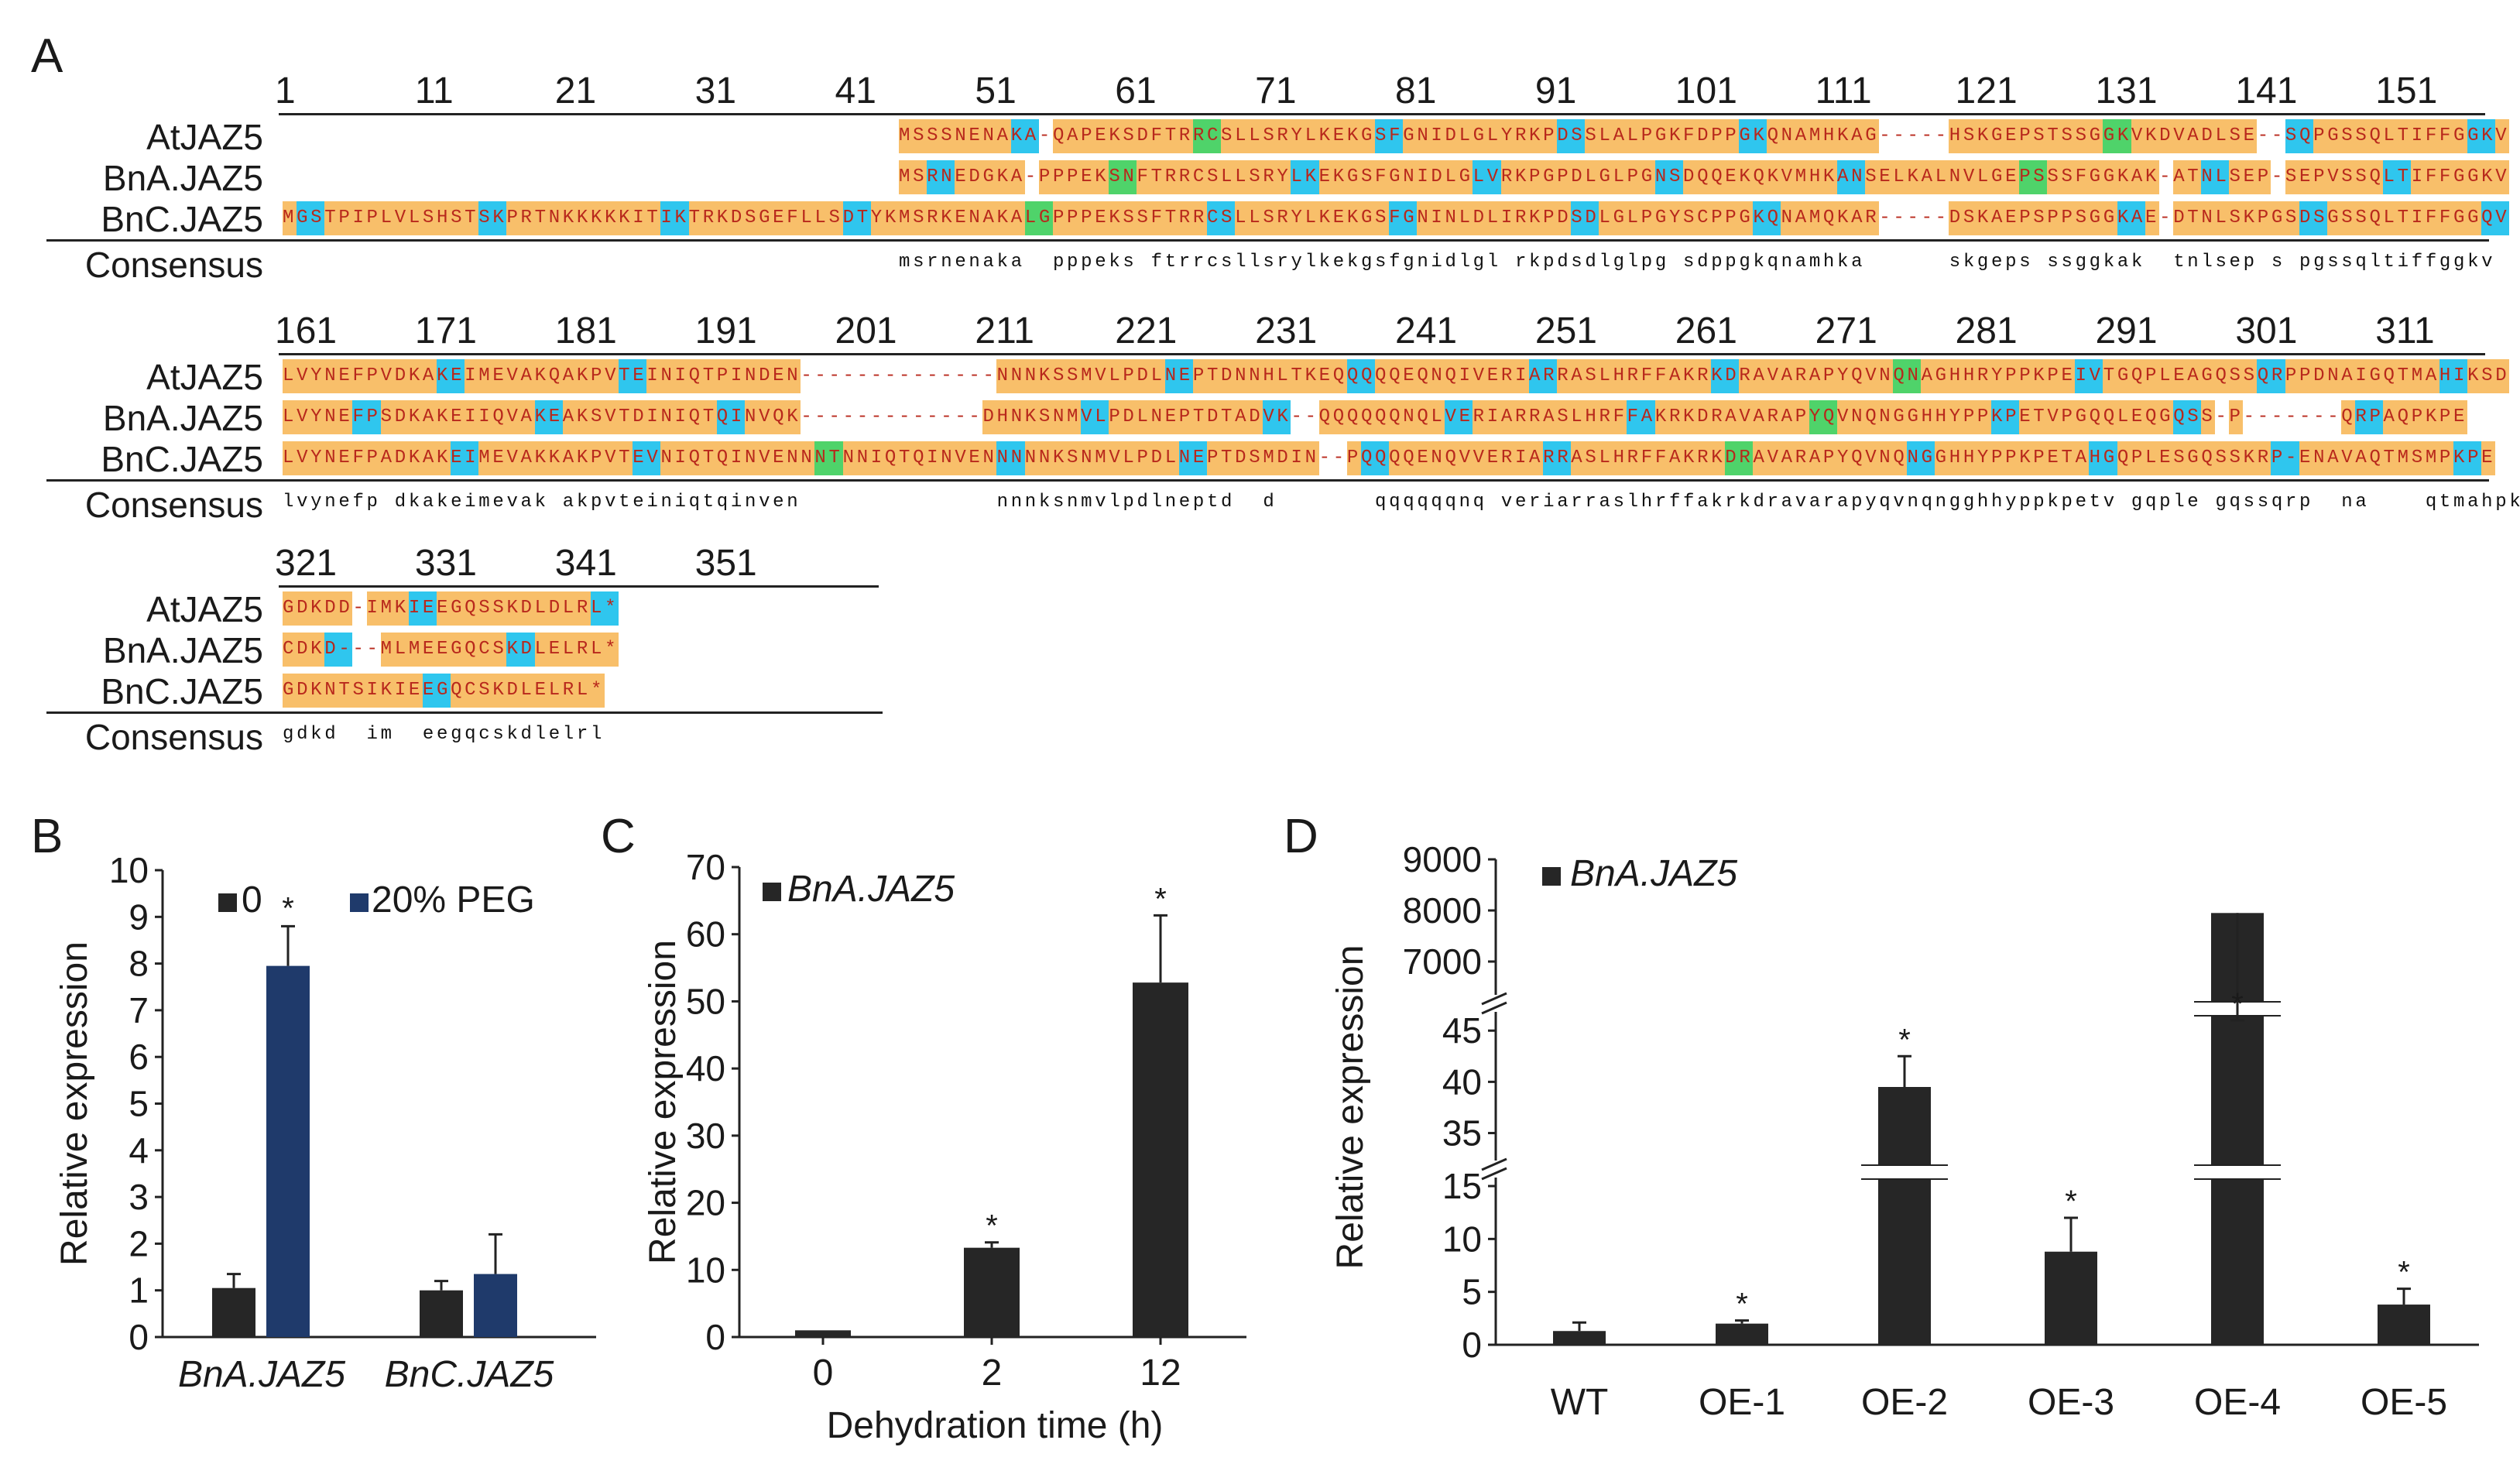 The height and width of the screenshot is (1464, 2520). What do you see at coordinates (705, 1001) in the screenshot?
I see `y-tick-label: 50` at bounding box center [705, 1001].